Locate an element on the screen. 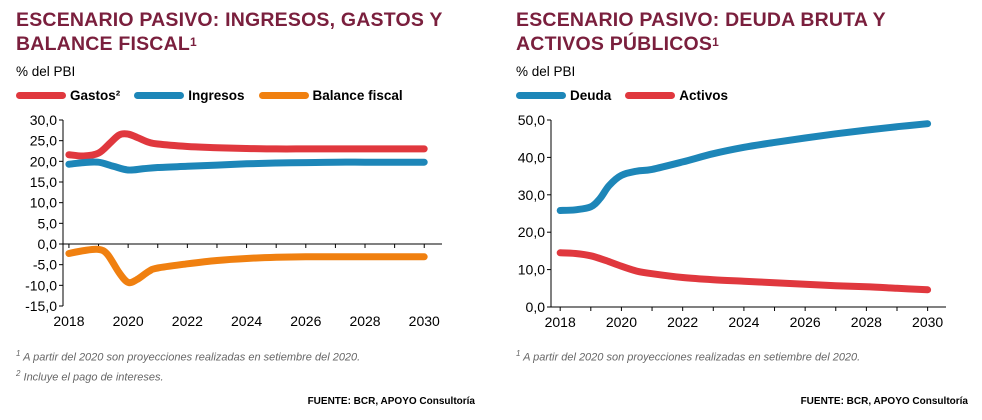 The width and height of the screenshot is (982, 420). chart-title-text: ACTIVOS PÚBLICOS is located at coordinates (614, 44).